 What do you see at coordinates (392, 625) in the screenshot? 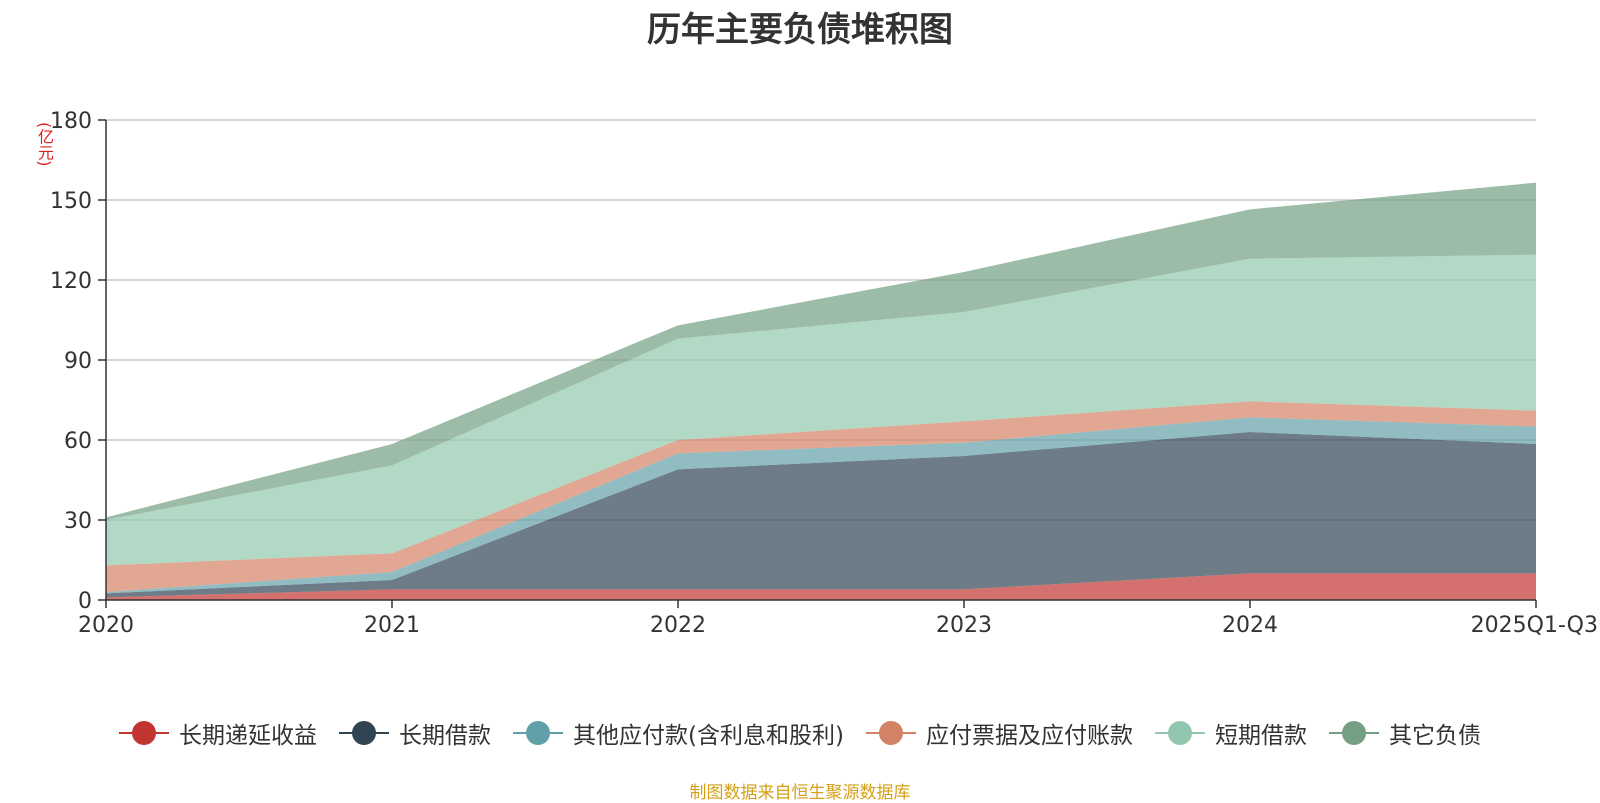
I see `x-tick-label: 2021` at bounding box center [392, 625].